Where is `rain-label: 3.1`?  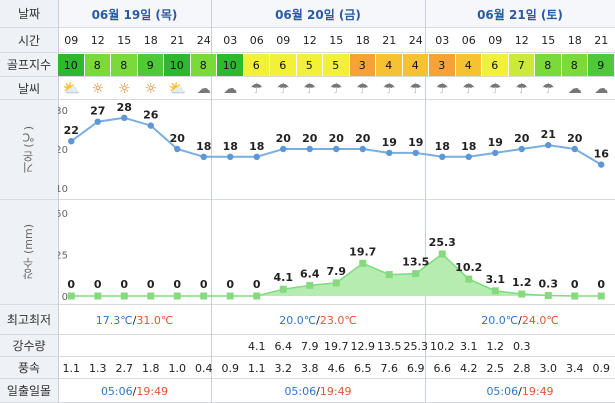 rain-label: 3.1 is located at coordinates (496, 279).